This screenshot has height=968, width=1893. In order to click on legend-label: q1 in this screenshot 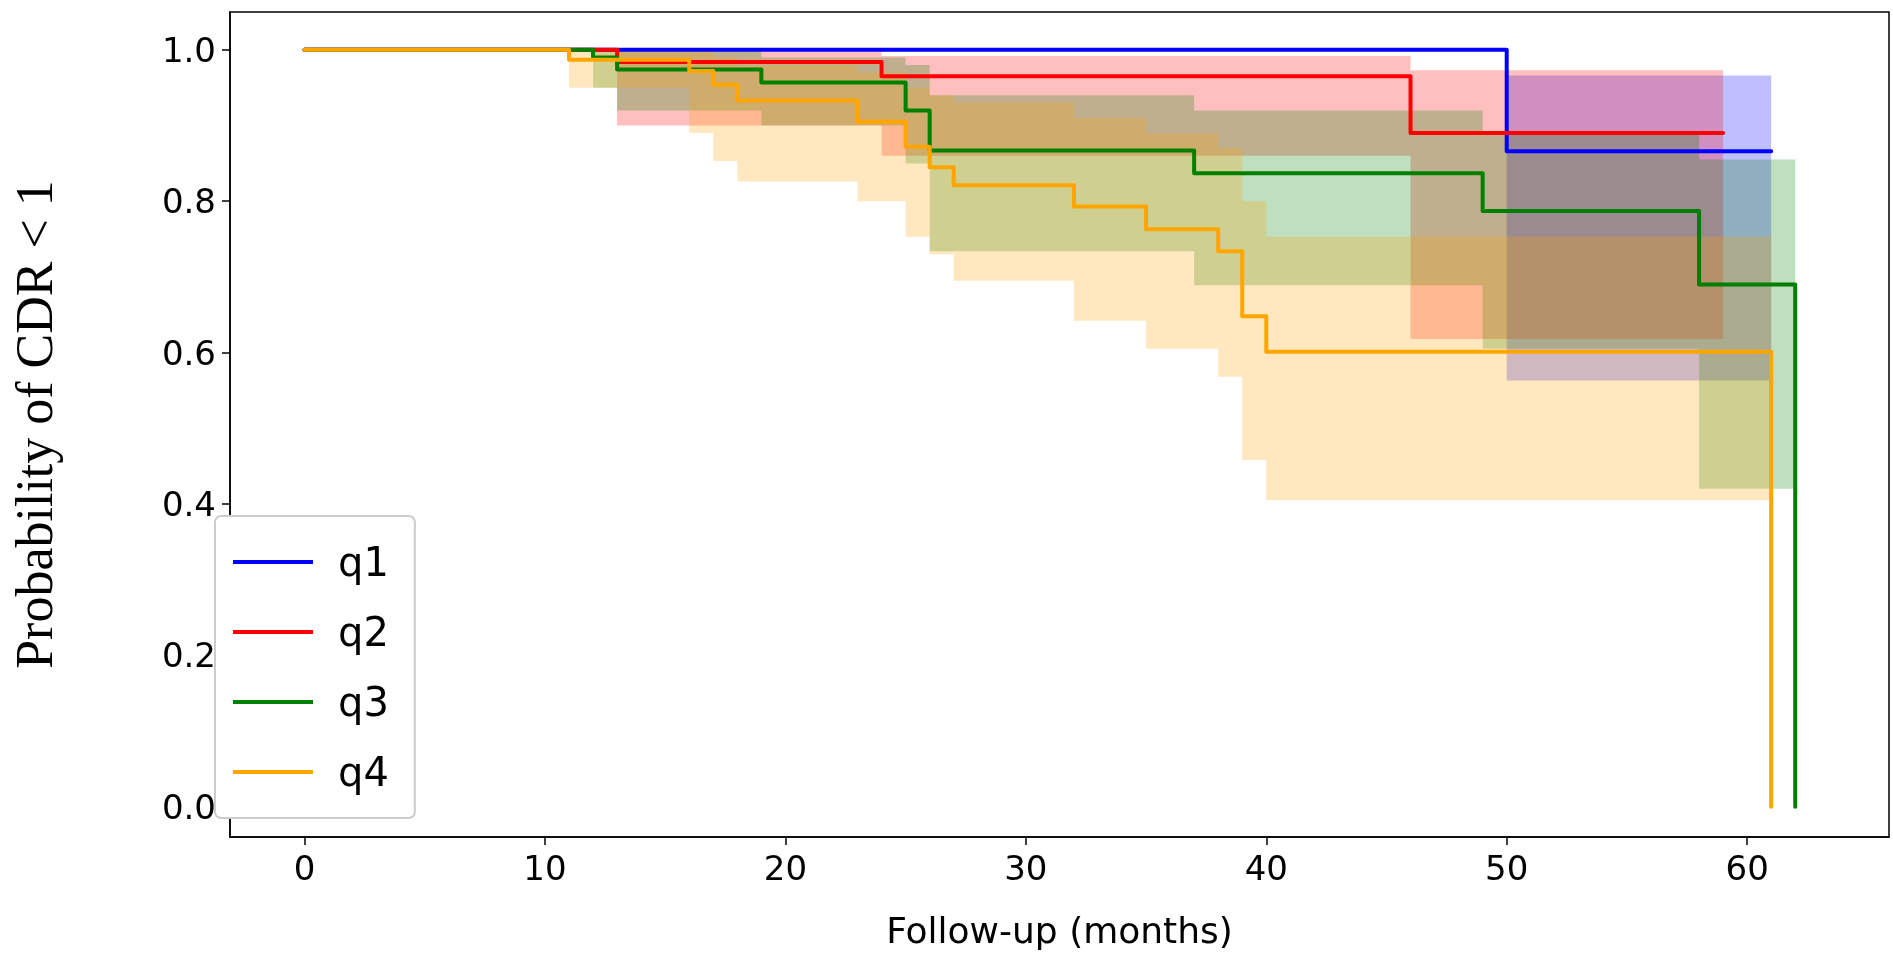, I will do `click(363, 562)`.